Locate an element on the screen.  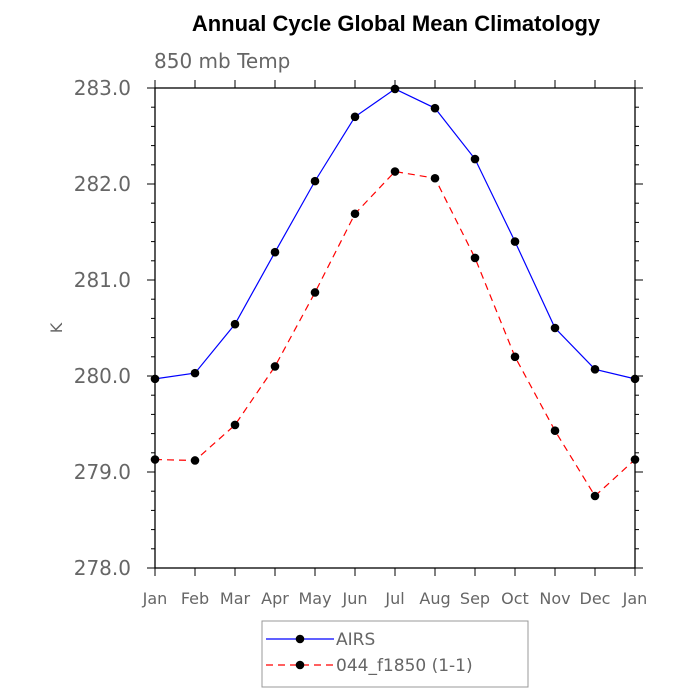
x-tick-label: Dec is located at coordinates (595, 598).